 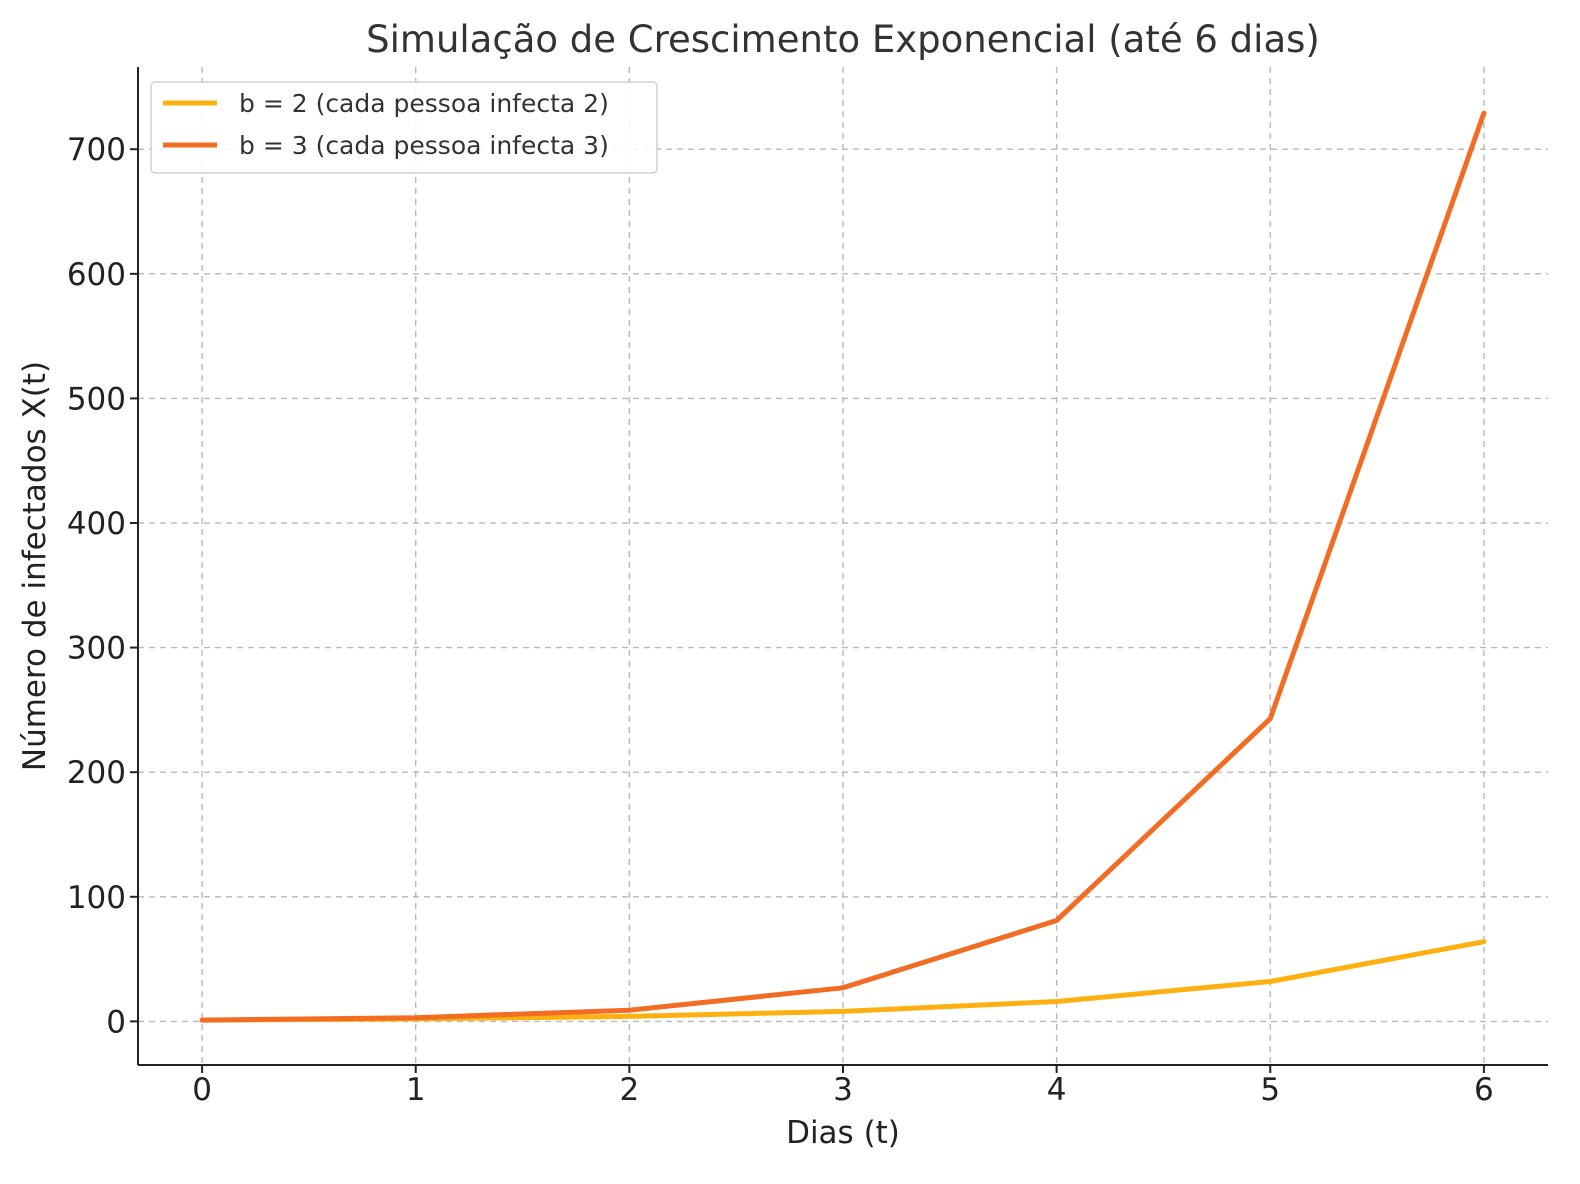 I want to click on x-tick-label: 5, so click(x=1270, y=1090).